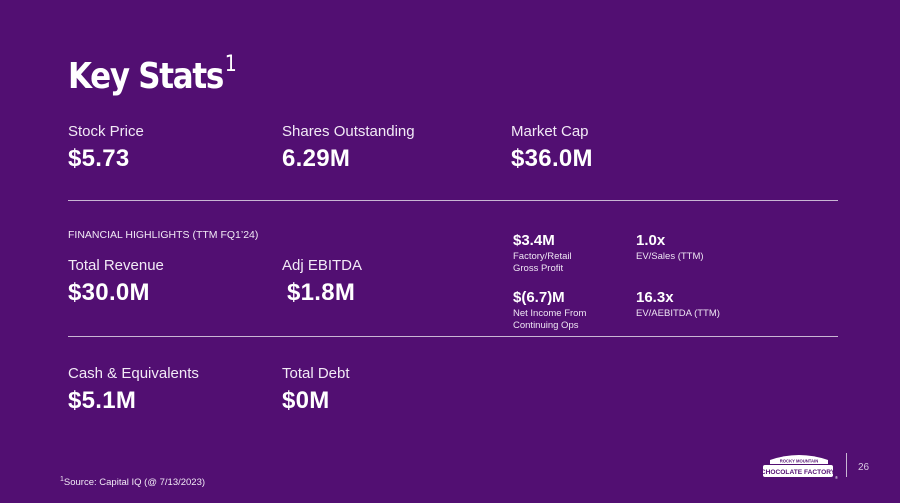 This screenshot has height=503, width=900. What do you see at coordinates (552, 158) in the screenshot?
I see `market-cap-value: $36.0M` at bounding box center [552, 158].